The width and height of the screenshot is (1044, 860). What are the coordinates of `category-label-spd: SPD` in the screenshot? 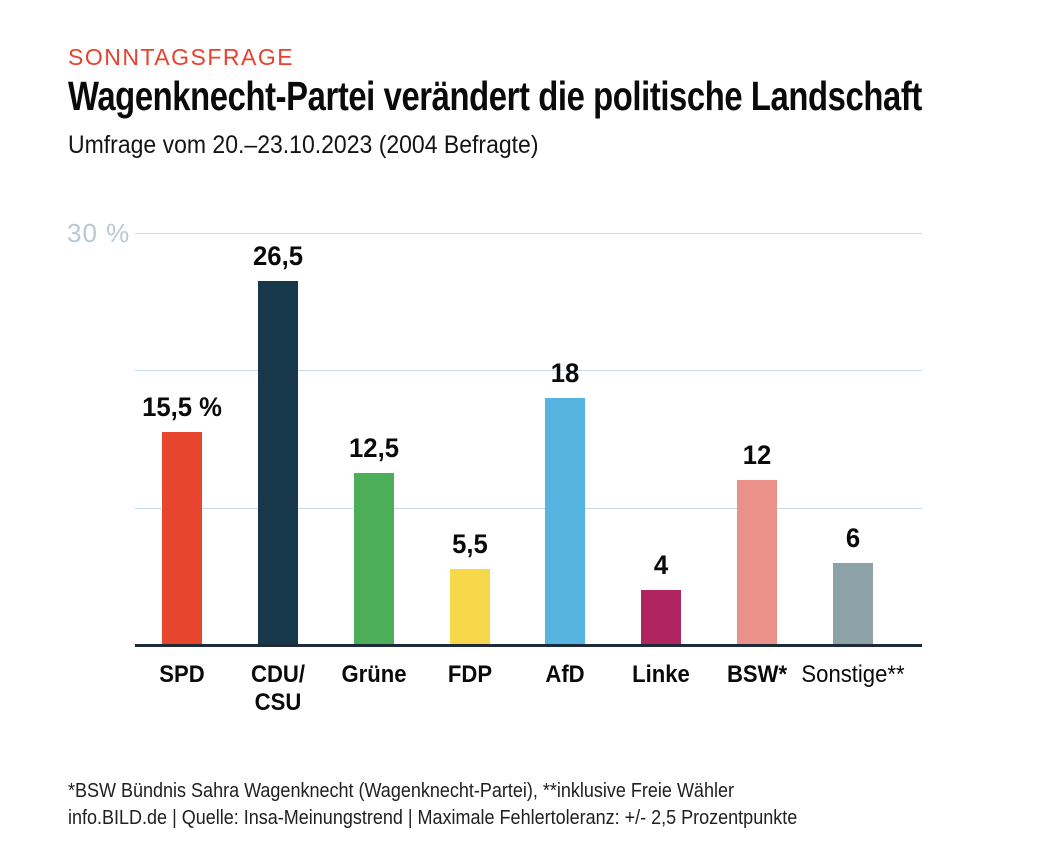 It's located at (182, 674).